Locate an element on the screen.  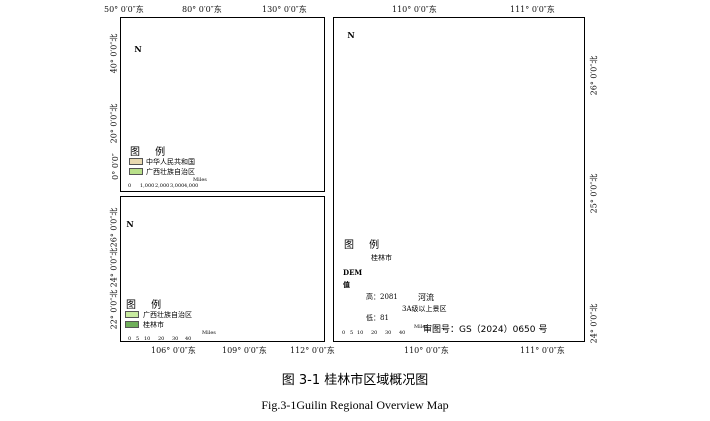
guangxi-north-label: N is located at coordinates (130, 224).